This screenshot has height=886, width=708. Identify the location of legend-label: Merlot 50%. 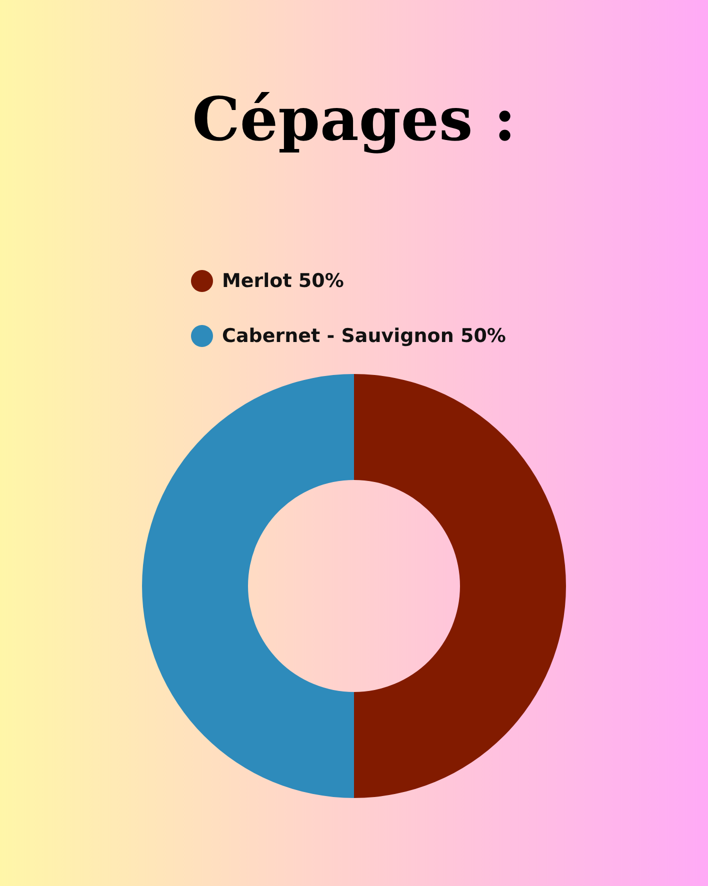
(283, 281).